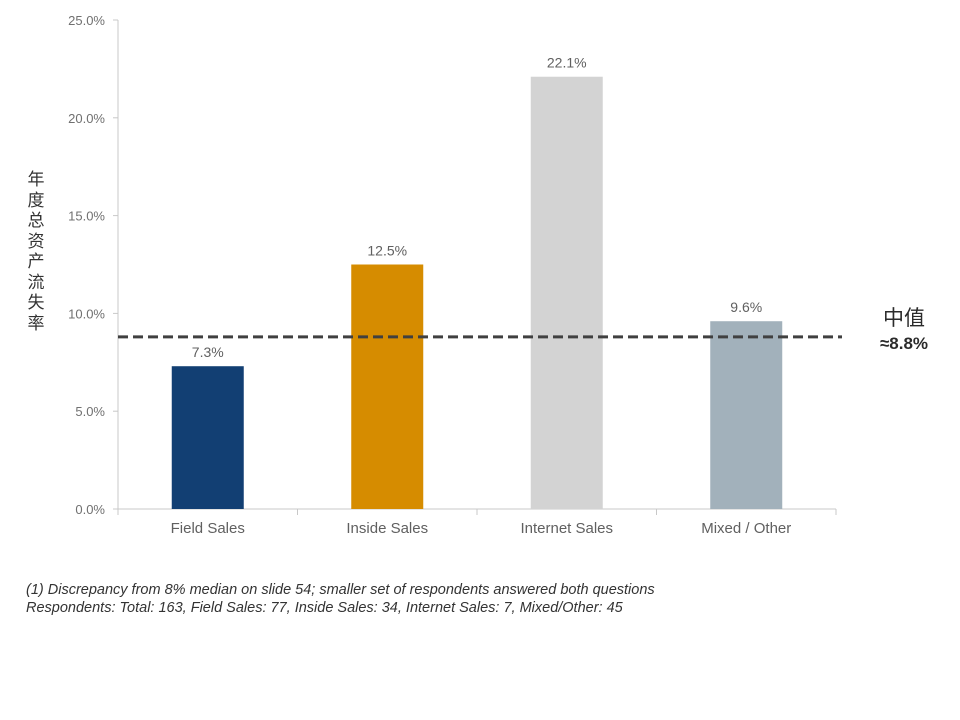 This screenshot has width=960, height=720. Describe the element at coordinates (93, 265) in the screenshot. I see `y-axis: 0.0% 5.0% 10.0% 15.0% 20.0% 25.0%` at that location.